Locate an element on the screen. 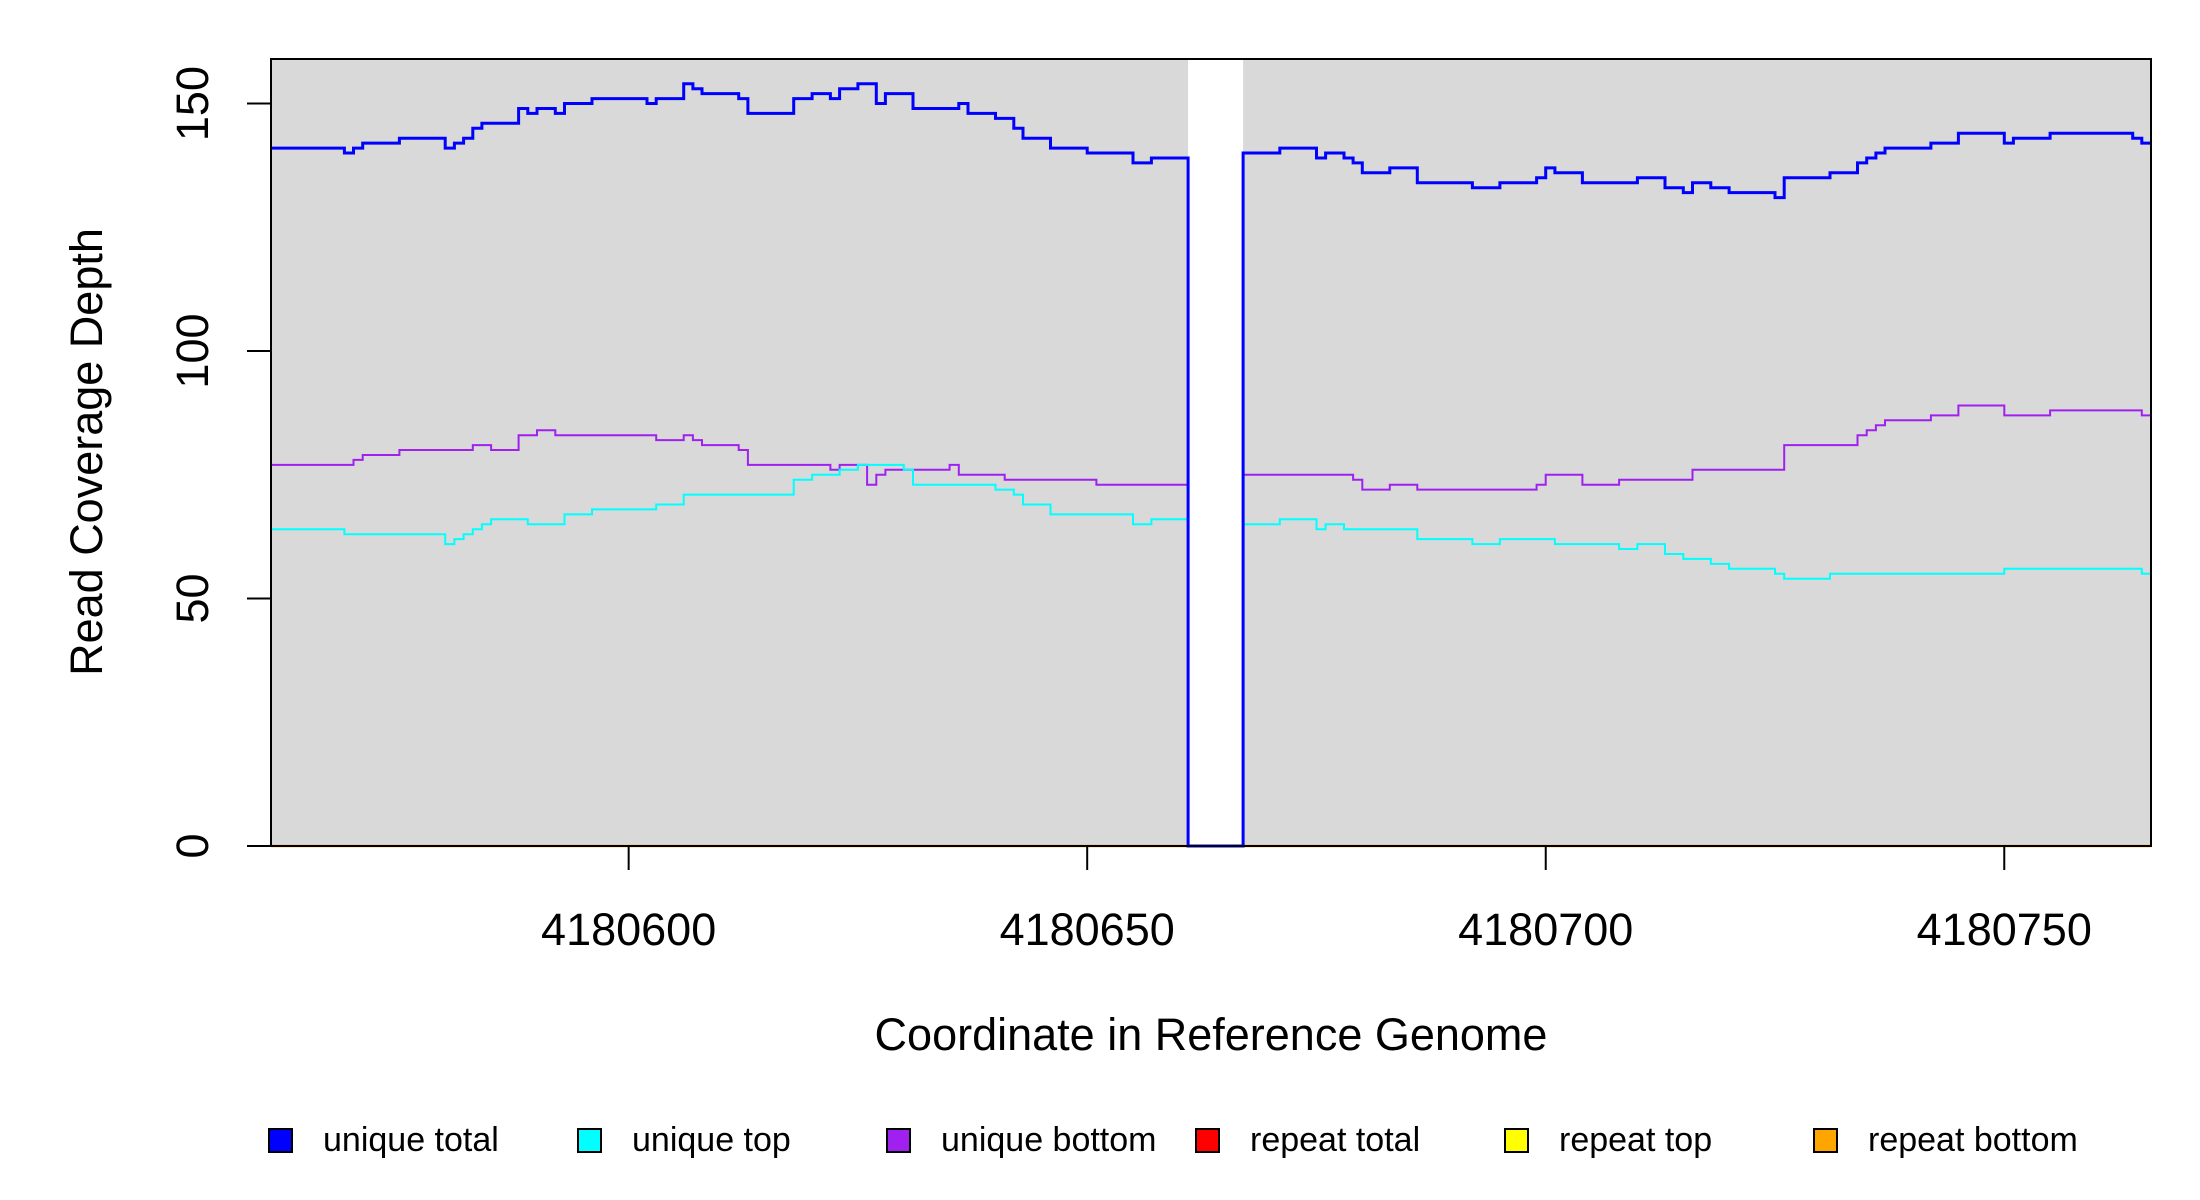 This screenshot has height=1200, width=2200. y-axis: 0 50 100 150 is located at coordinates (219, 462).